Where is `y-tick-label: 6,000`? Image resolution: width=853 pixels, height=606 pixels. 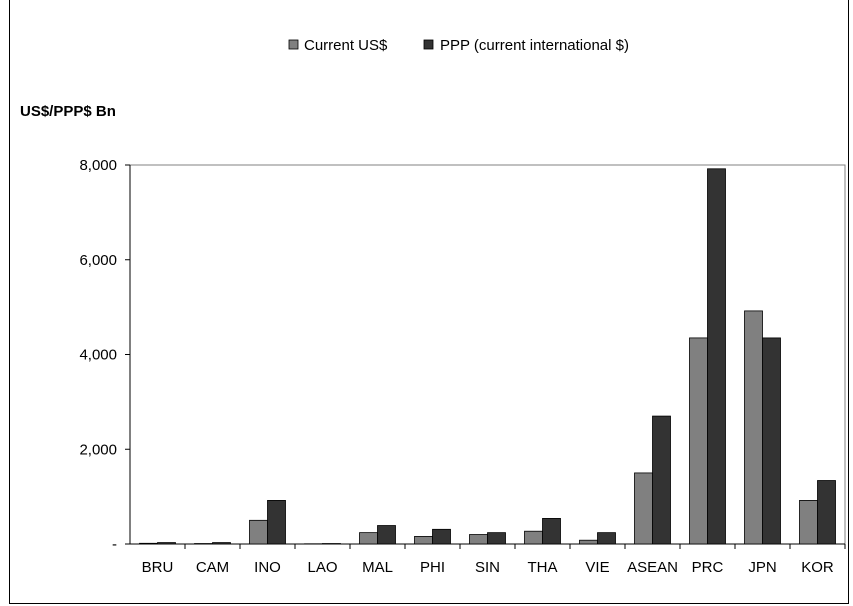 y-tick-label: 6,000 is located at coordinates (98, 260).